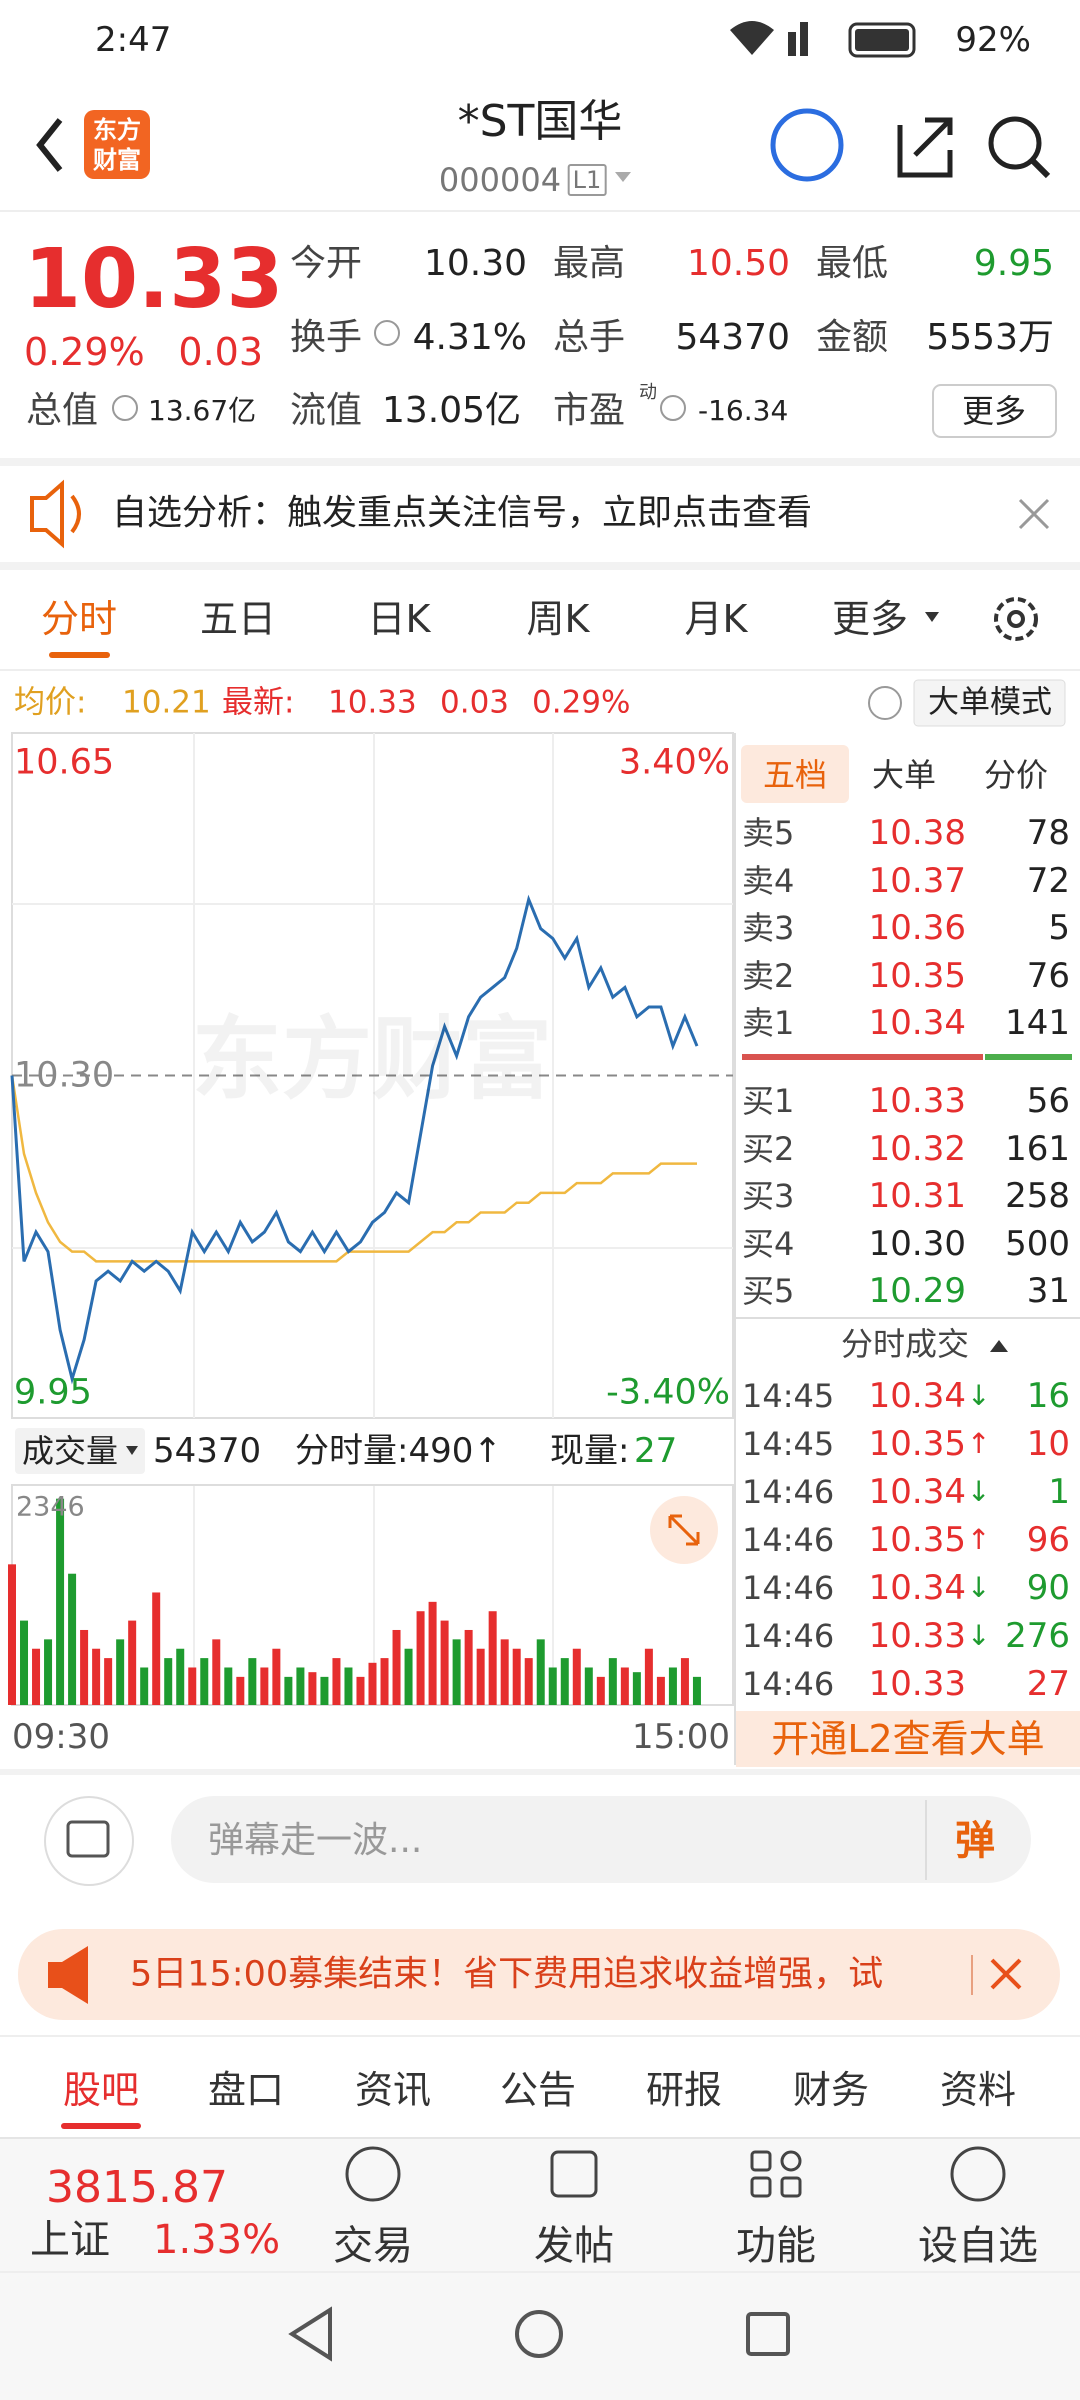 Image resolution: width=1080 pixels, height=2400 pixels. Describe the element at coordinates (50, 702) in the screenshot. I see `avg-label: 均价:` at that location.